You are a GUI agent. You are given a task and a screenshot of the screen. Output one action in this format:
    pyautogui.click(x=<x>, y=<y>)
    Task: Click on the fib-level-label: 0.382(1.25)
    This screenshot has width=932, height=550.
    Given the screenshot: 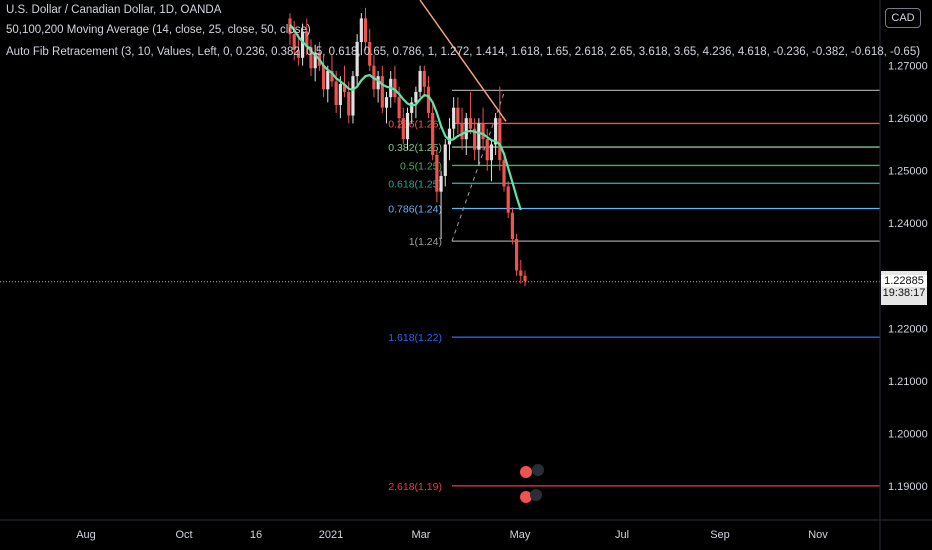 What is the action you would take?
    pyautogui.click(x=415, y=148)
    